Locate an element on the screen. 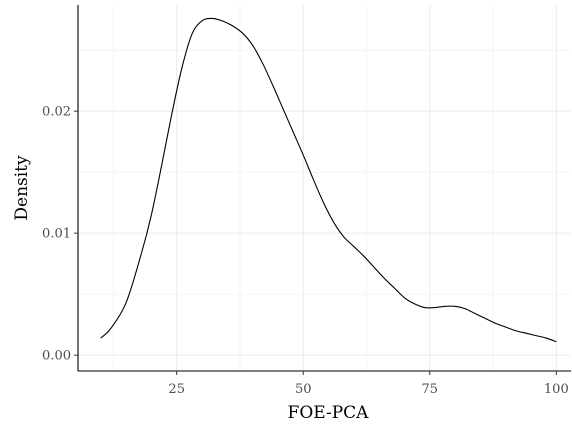 The height and width of the screenshot is (428, 572). y-tick-label: 0.00 is located at coordinates (56, 356).